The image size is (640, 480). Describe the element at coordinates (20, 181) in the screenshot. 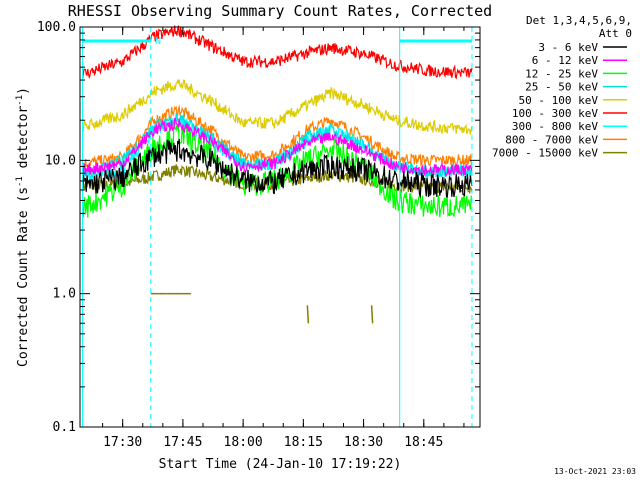

I see `y-axis-label-sup1: -1` at that location.